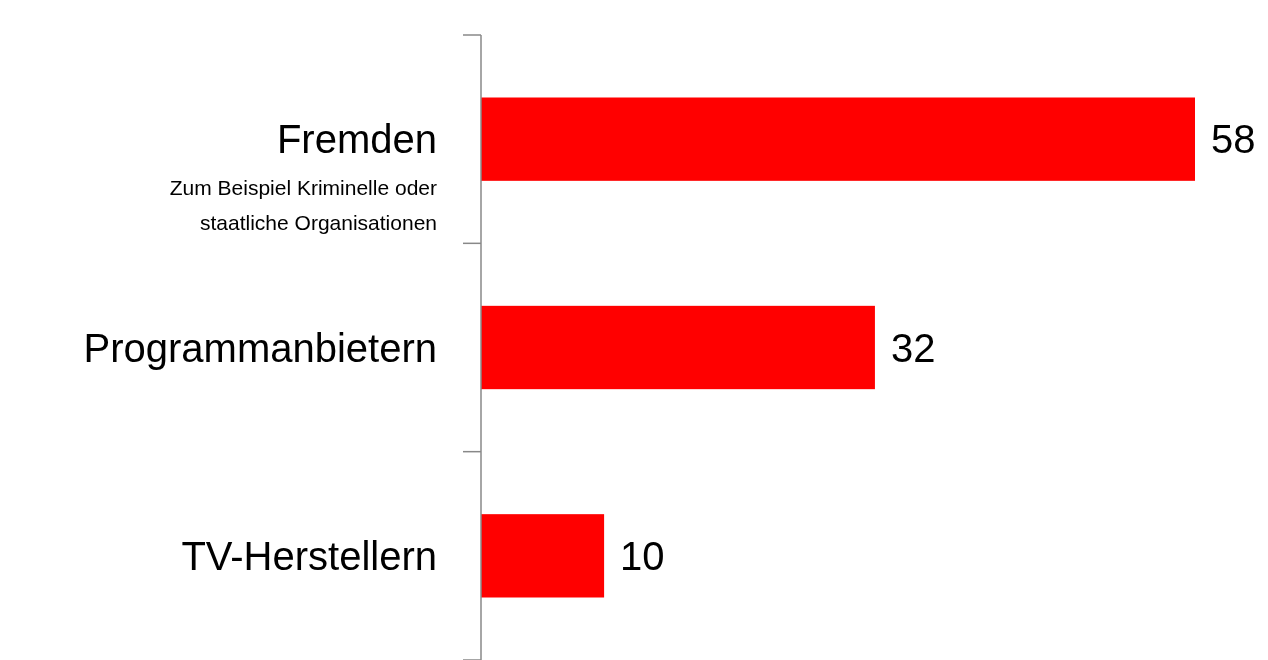 Image resolution: width=1268 pixels, height=660 pixels. What do you see at coordinates (260, 347) in the screenshot?
I see `y-tick-label: Programmanbietern` at bounding box center [260, 347].